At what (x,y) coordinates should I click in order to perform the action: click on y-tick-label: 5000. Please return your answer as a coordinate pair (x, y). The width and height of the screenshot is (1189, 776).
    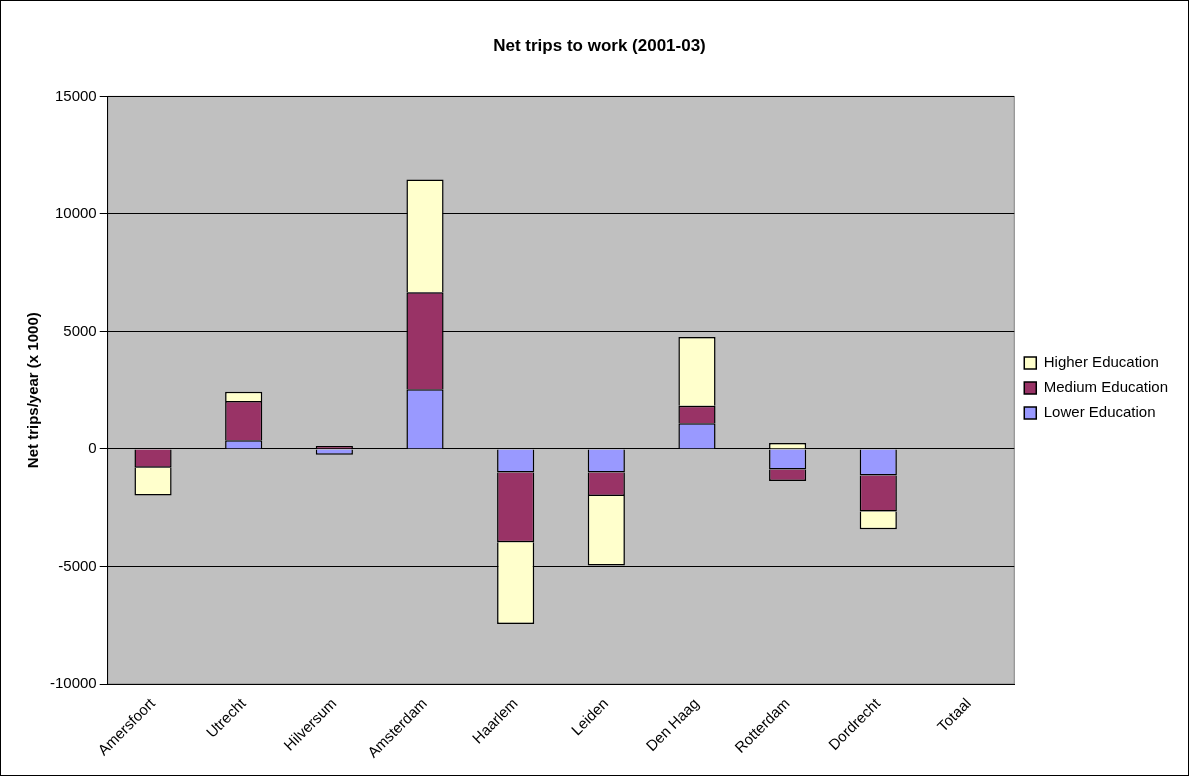
    Looking at the image, I should click on (80, 330).